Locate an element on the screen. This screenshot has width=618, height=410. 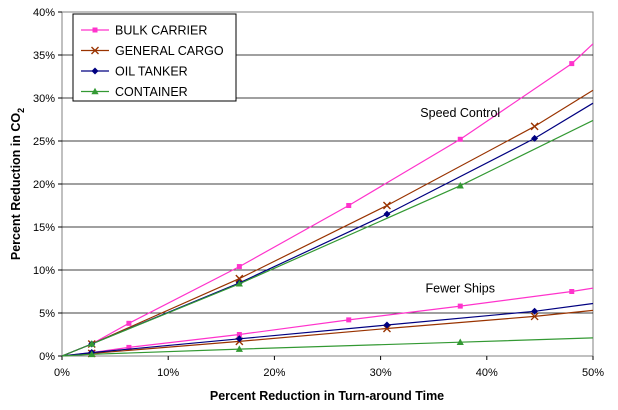
y-axis-ticks: 0% 5% 10% 15% 20% 25% 30% 35% 40% is located at coordinates (47, 185).